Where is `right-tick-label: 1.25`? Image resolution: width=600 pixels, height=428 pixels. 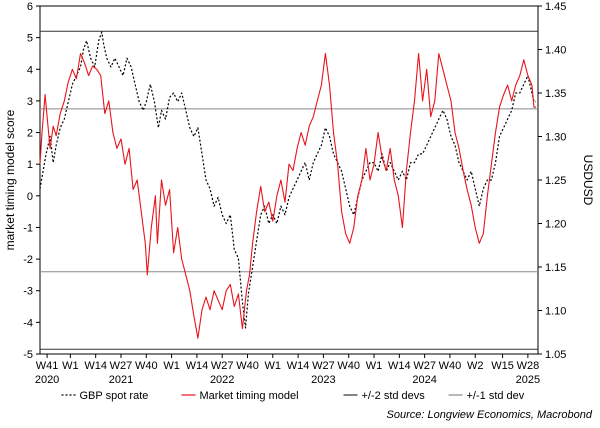
right-tick-label: 1.25 is located at coordinates (555, 181).